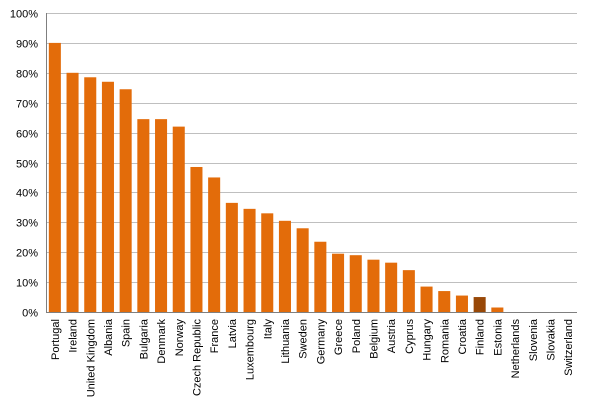 The image size is (590, 416). I want to click on x-tick-label: Bulgaria, so click(144, 338).